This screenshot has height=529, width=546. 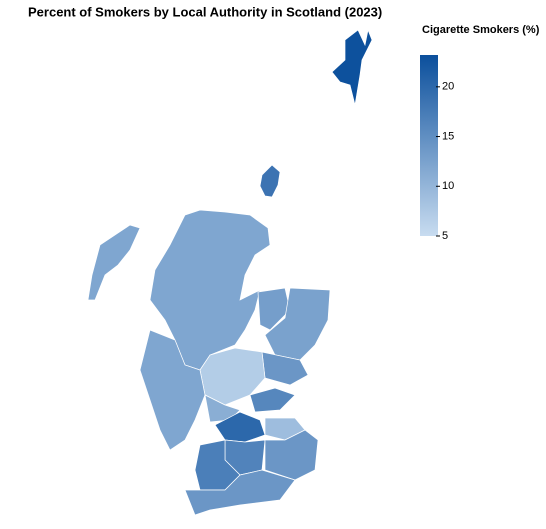 What do you see at coordinates (448, 87) in the screenshot?
I see `legend-tick-label: 20` at bounding box center [448, 87].